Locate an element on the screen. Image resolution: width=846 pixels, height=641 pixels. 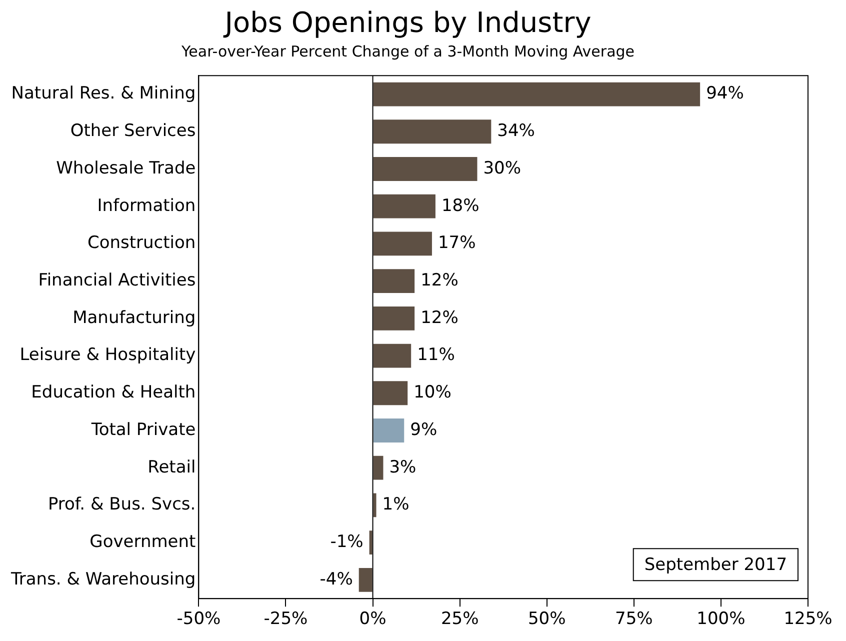
y-tick-label: Total Private is located at coordinates (143, 430).